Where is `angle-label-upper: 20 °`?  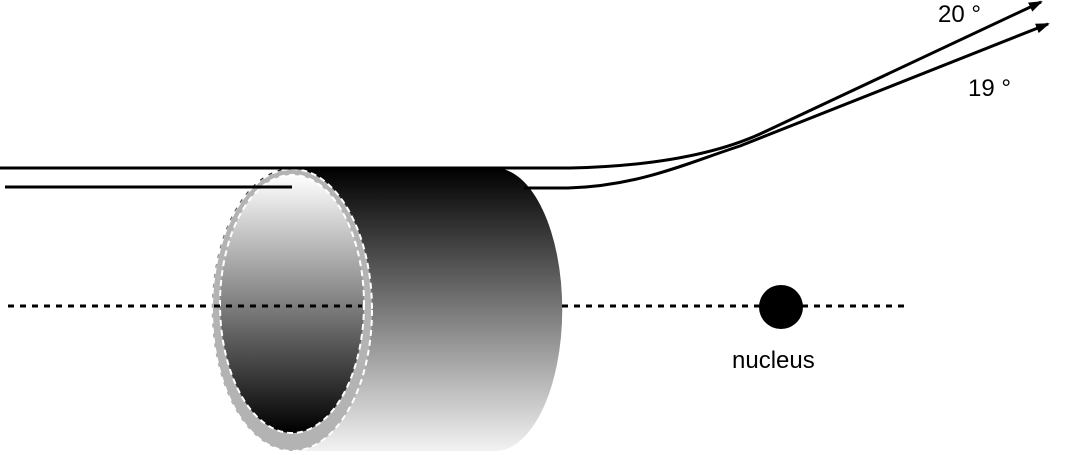 angle-label-upper: 20 ° is located at coordinates (959, 14).